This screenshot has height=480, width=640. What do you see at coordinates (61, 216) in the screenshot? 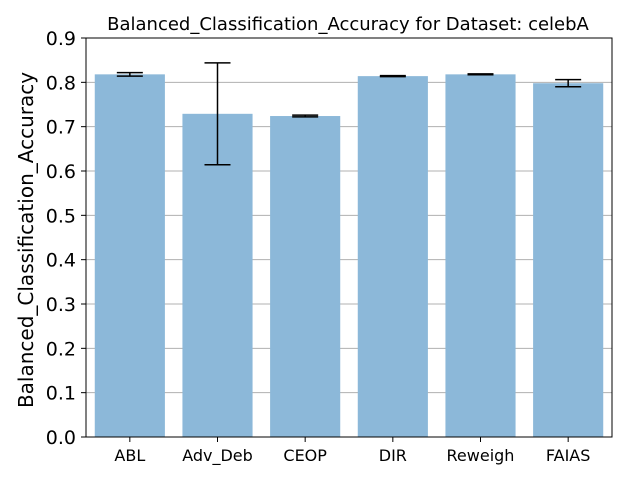
I see `y-tick-label: 0.5` at bounding box center [61, 216].